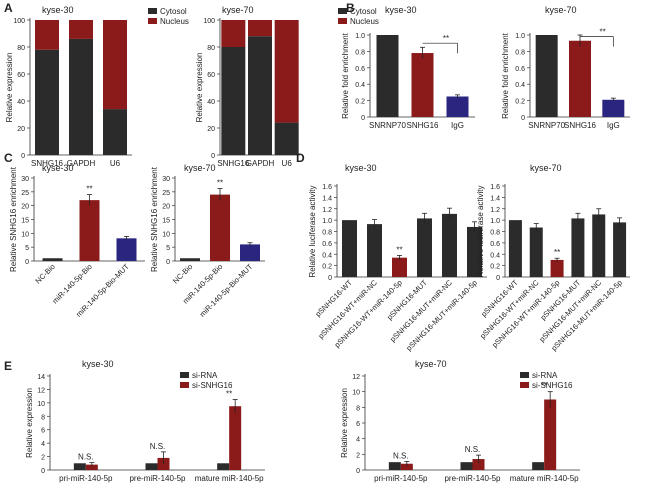 The image size is (650, 490). Describe the element at coordinates (21, 102) in the screenshot. I see `y-tick-label: 40` at that location.